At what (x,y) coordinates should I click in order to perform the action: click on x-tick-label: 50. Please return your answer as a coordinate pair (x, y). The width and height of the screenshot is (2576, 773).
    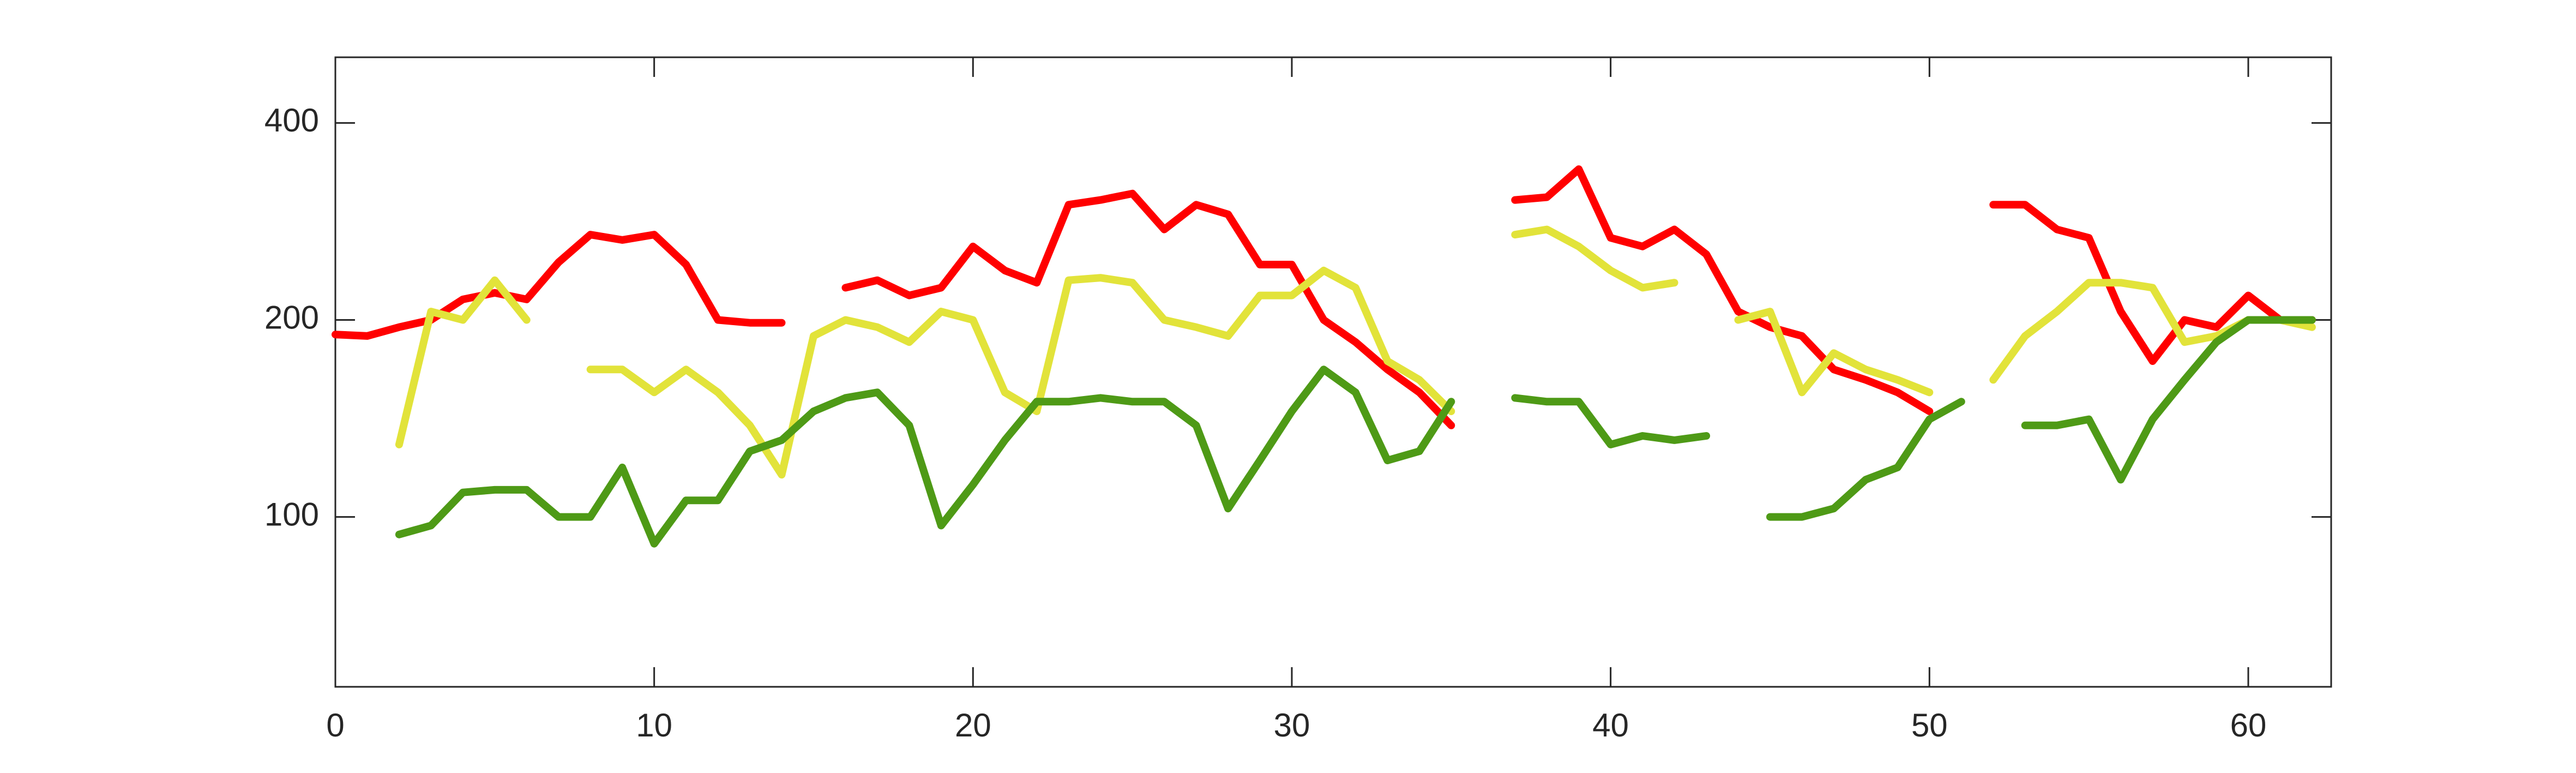
    Looking at the image, I should click on (1929, 725).